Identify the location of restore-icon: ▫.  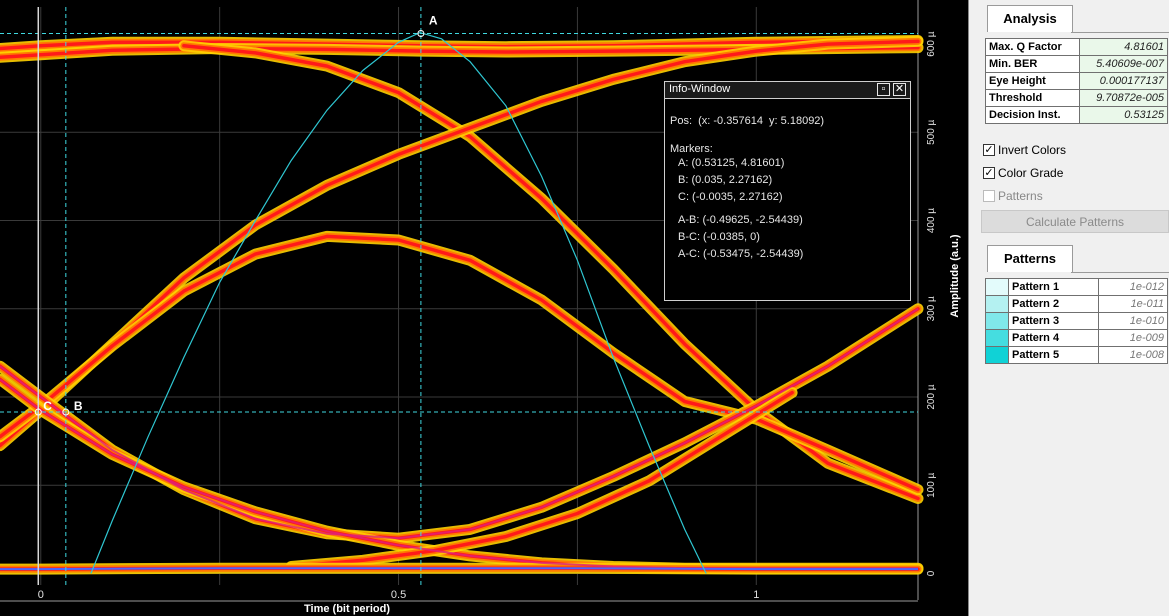
(883, 89).